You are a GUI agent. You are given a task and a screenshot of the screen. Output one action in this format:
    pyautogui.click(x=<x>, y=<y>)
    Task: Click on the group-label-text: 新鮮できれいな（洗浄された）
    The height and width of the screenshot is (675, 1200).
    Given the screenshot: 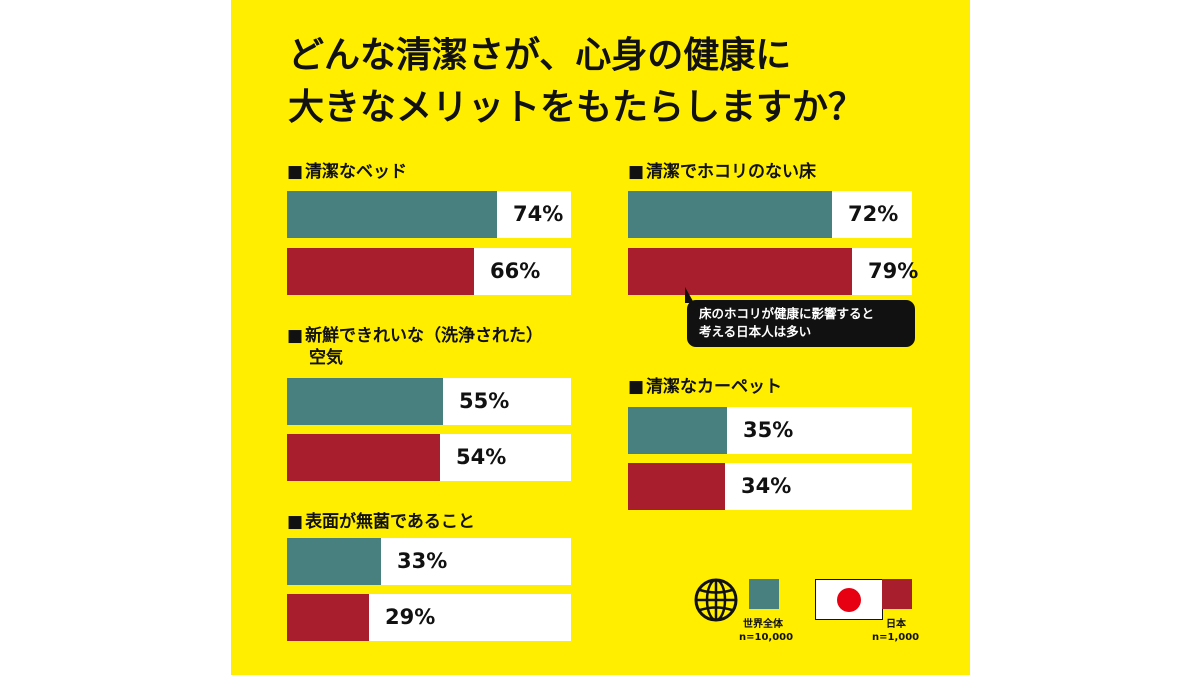 What is the action you would take?
    pyautogui.click(x=424, y=336)
    